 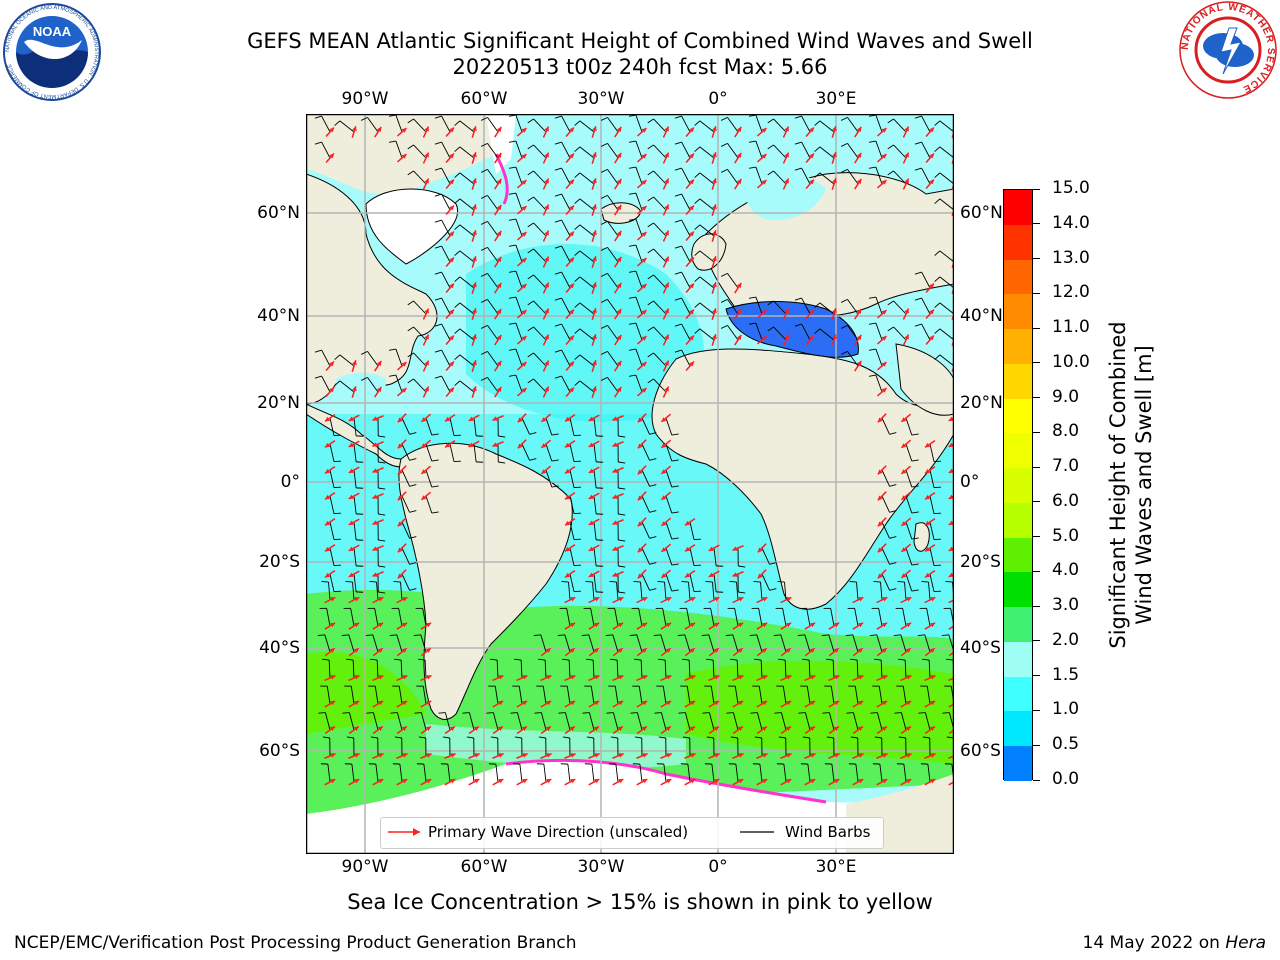 What do you see at coordinates (1018, 277) in the screenshot?
I see `colorbar-segment` at bounding box center [1018, 277].